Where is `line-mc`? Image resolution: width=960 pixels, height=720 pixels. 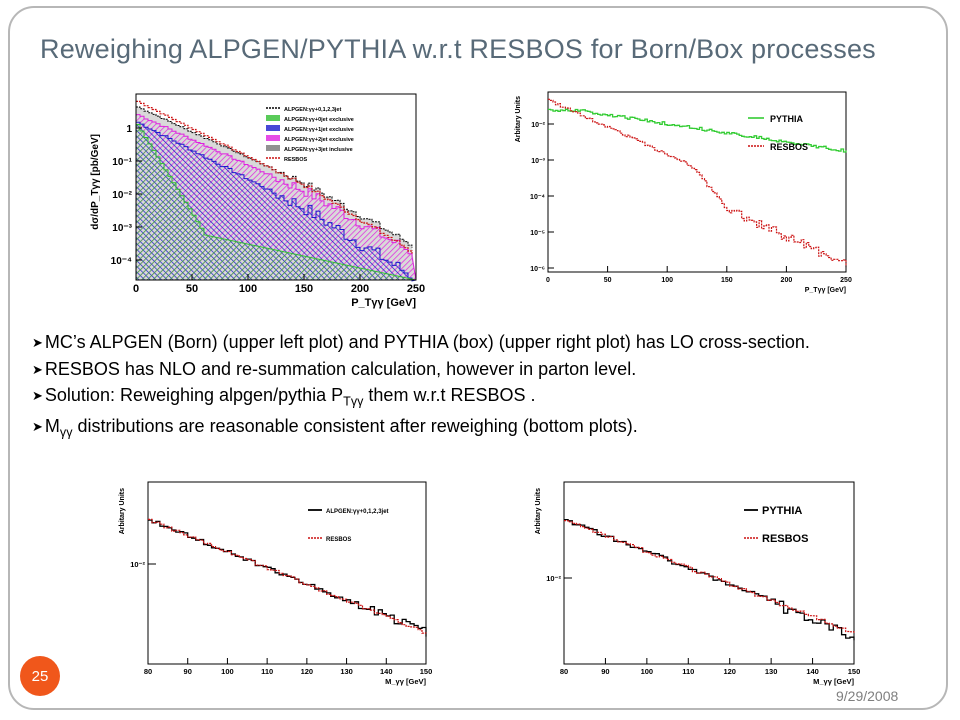
line-mc is located at coordinates (287, 578).